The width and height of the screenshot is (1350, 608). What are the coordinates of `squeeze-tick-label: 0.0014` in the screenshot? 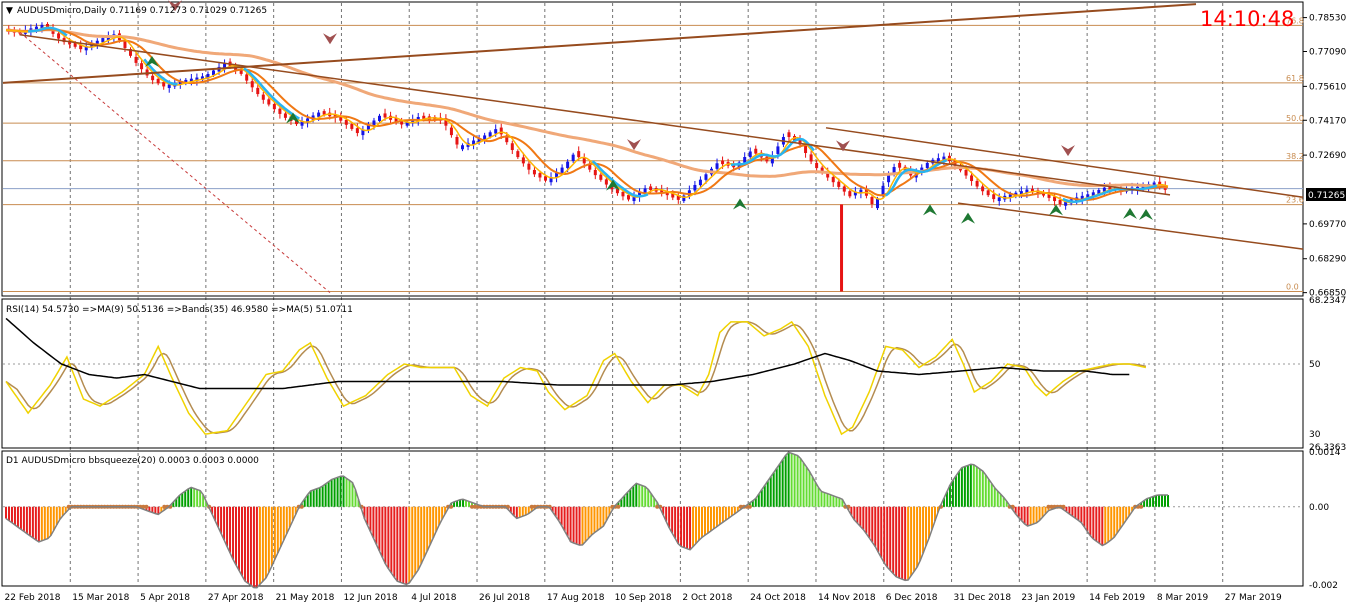 It's located at (1325, 453).